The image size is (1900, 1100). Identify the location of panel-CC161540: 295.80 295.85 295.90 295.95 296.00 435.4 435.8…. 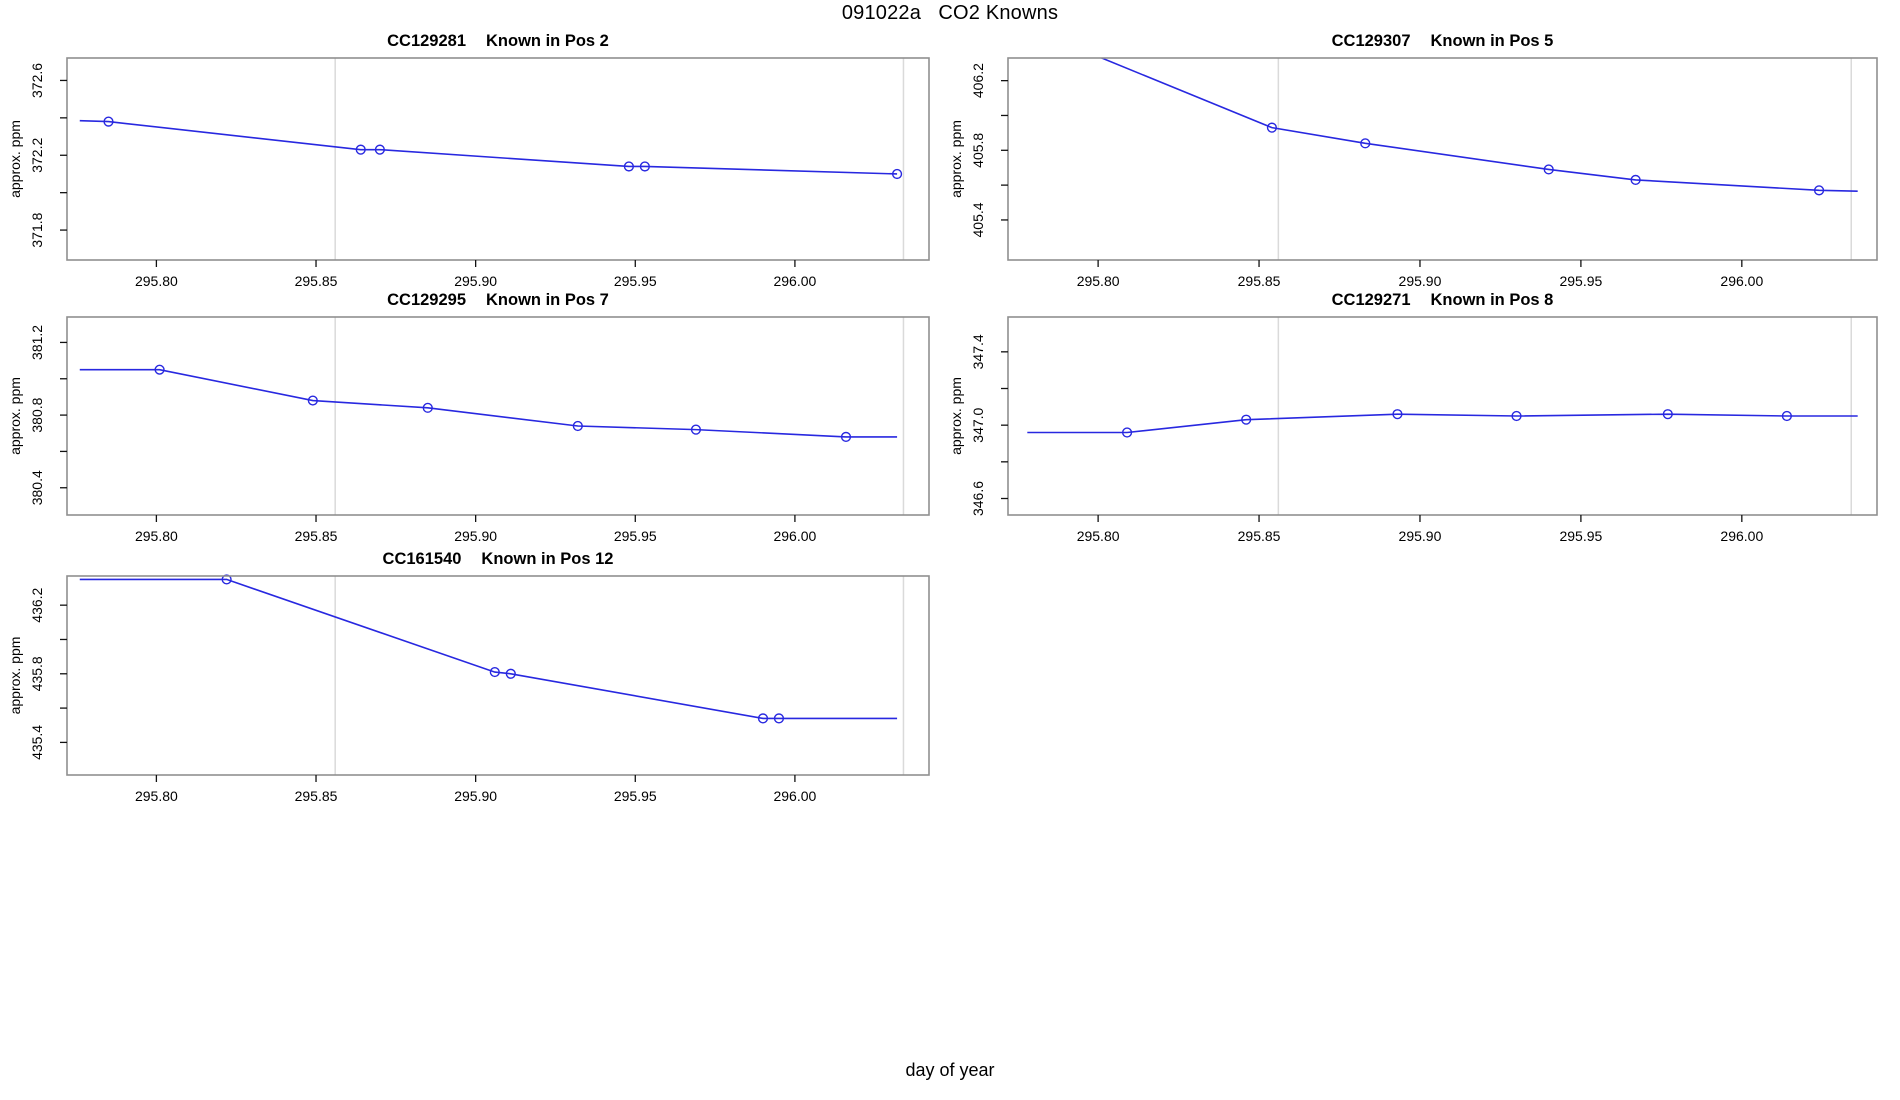
(468, 677).